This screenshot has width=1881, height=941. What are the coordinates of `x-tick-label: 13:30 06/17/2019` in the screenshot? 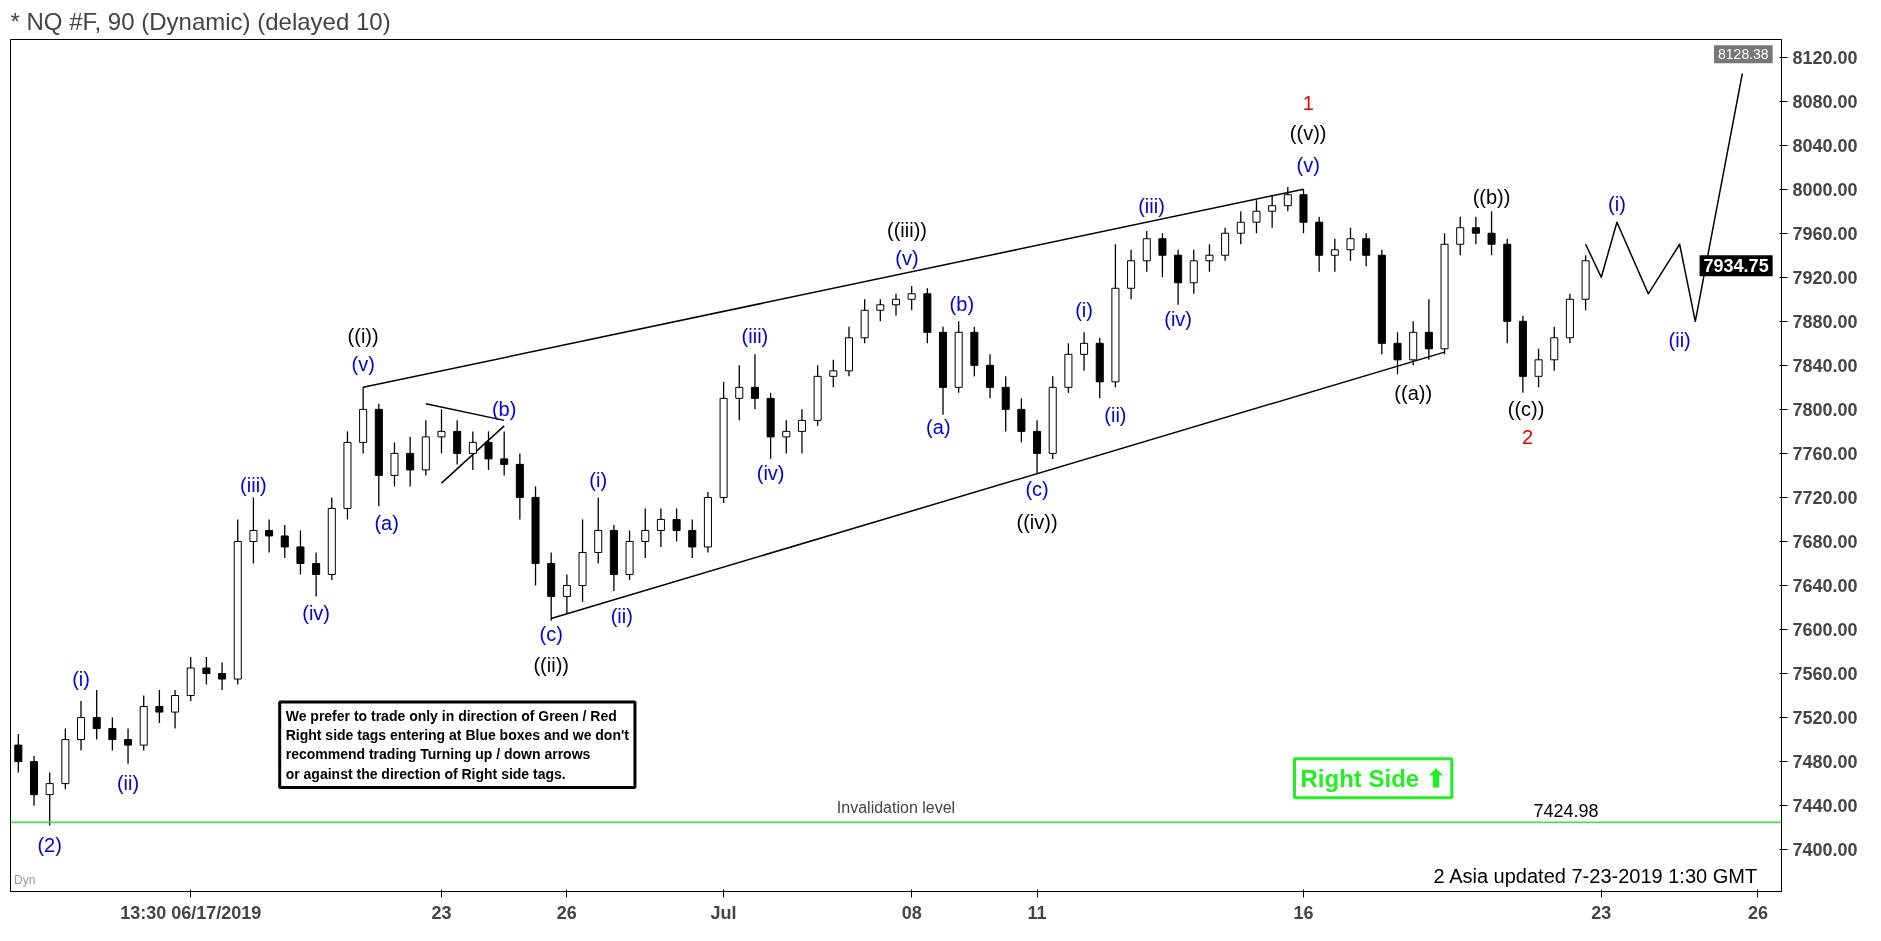 It's located at (191, 912).